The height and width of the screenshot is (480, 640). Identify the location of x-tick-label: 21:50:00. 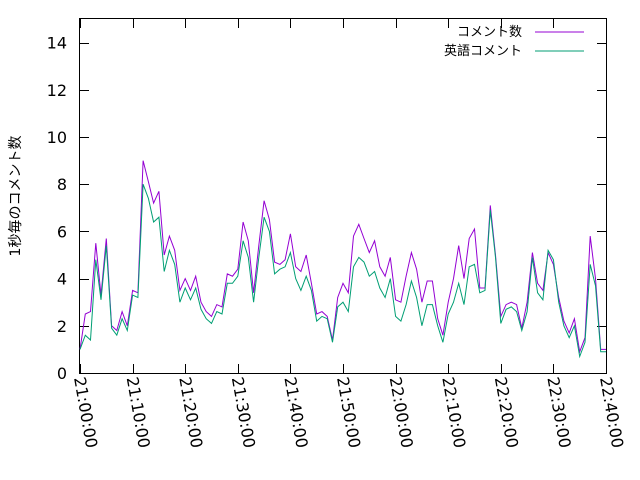
(348, 412).